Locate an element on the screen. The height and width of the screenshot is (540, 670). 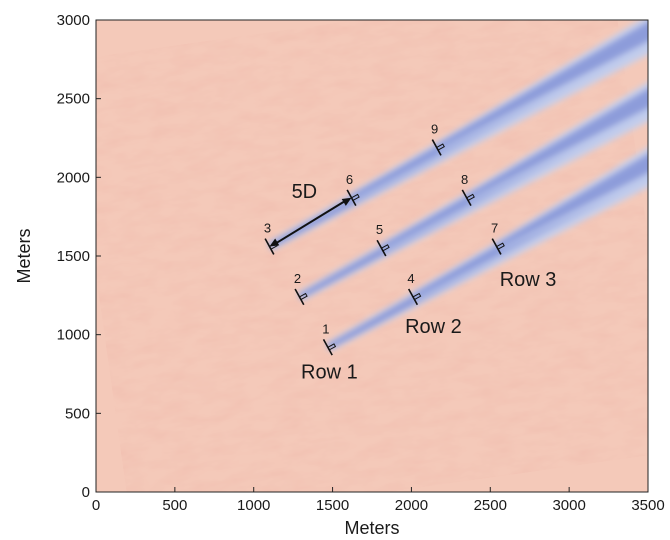
y-tick-label-0: 0 is located at coordinates (86, 492).